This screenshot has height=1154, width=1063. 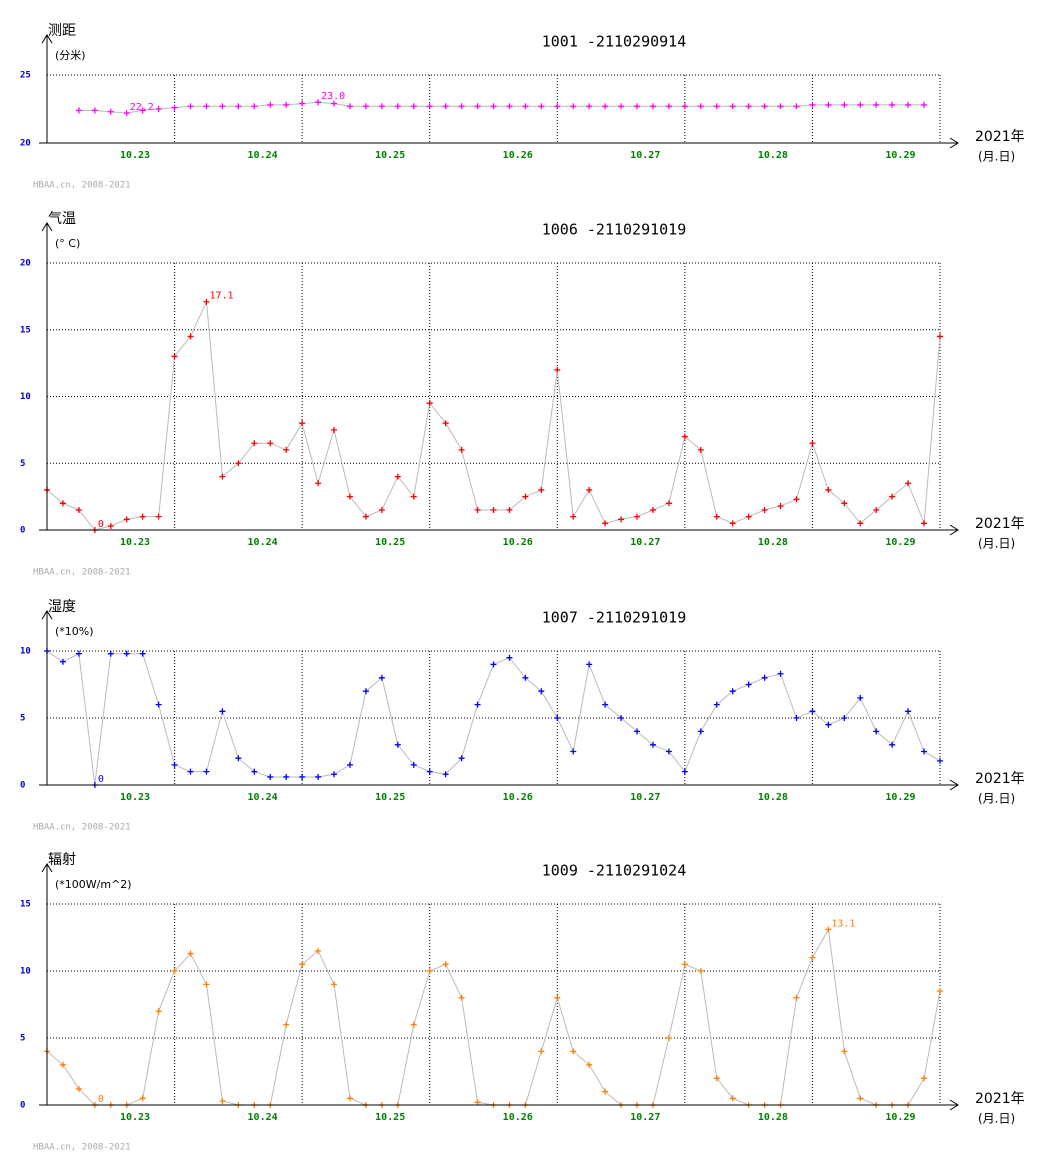 I want to click on panel-subtitle: 1009 -2110291024, so click(x=614, y=871).